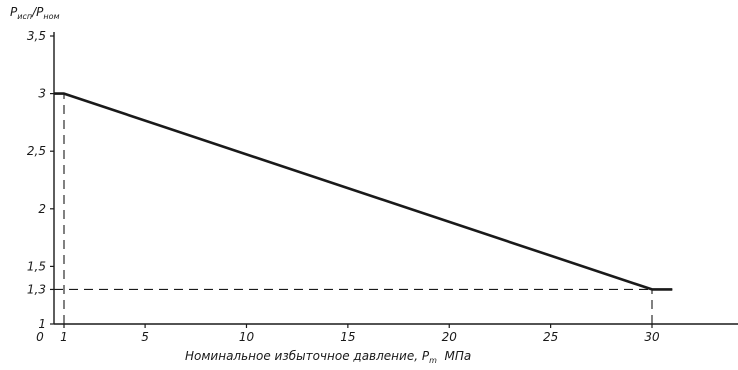  Describe the element at coordinates (360, 334) in the screenshot. I see `x-ticks: 1 5 10 15 20 25 30` at that location.